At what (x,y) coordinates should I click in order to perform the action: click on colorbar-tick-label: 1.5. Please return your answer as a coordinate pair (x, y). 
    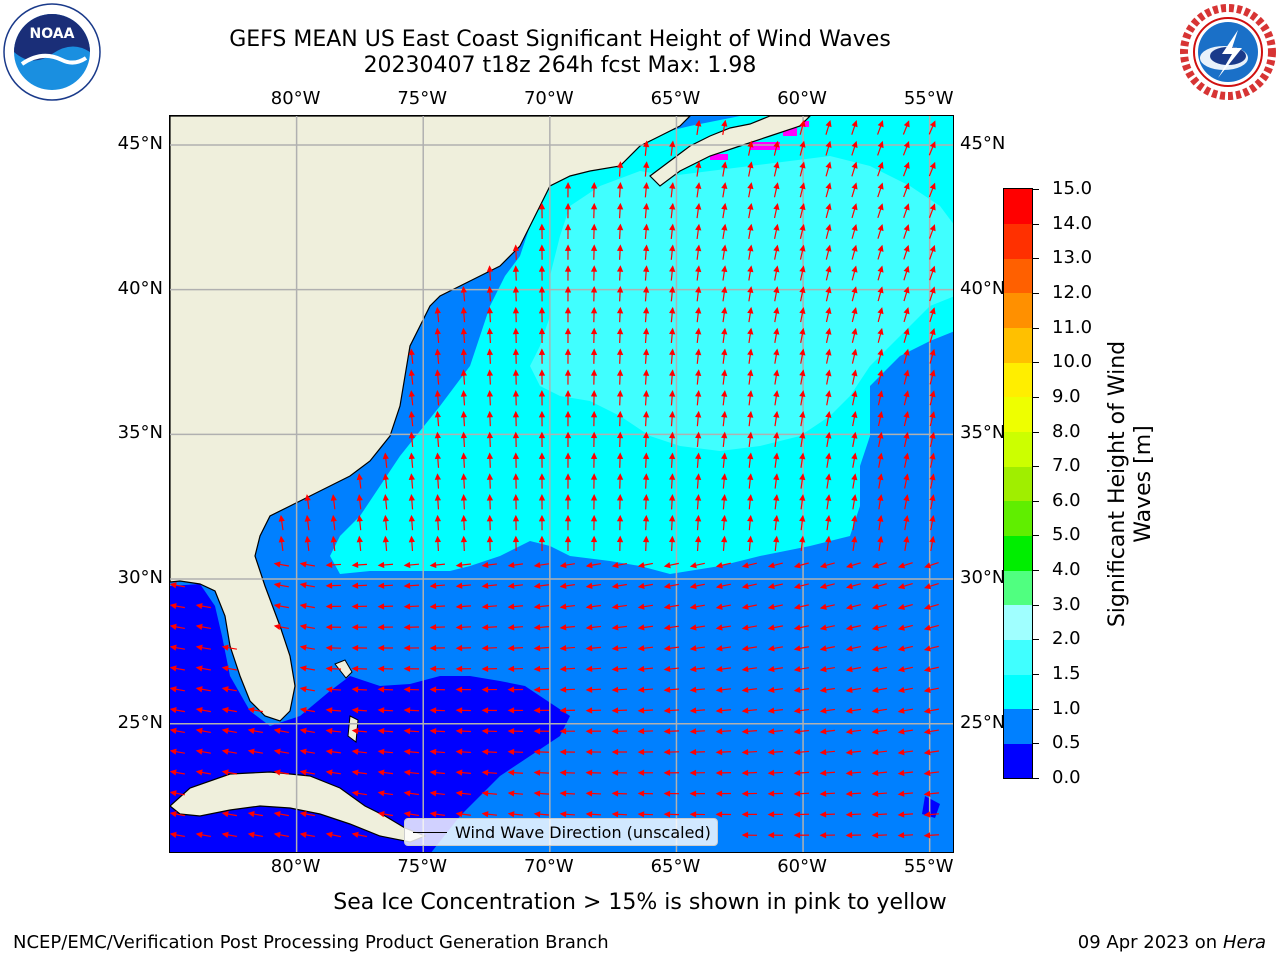
    Looking at the image, I should click on (1066, 674).